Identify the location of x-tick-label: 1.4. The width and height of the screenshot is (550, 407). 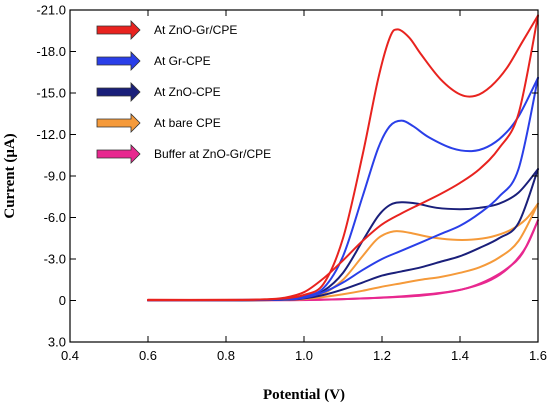
(460, 355).